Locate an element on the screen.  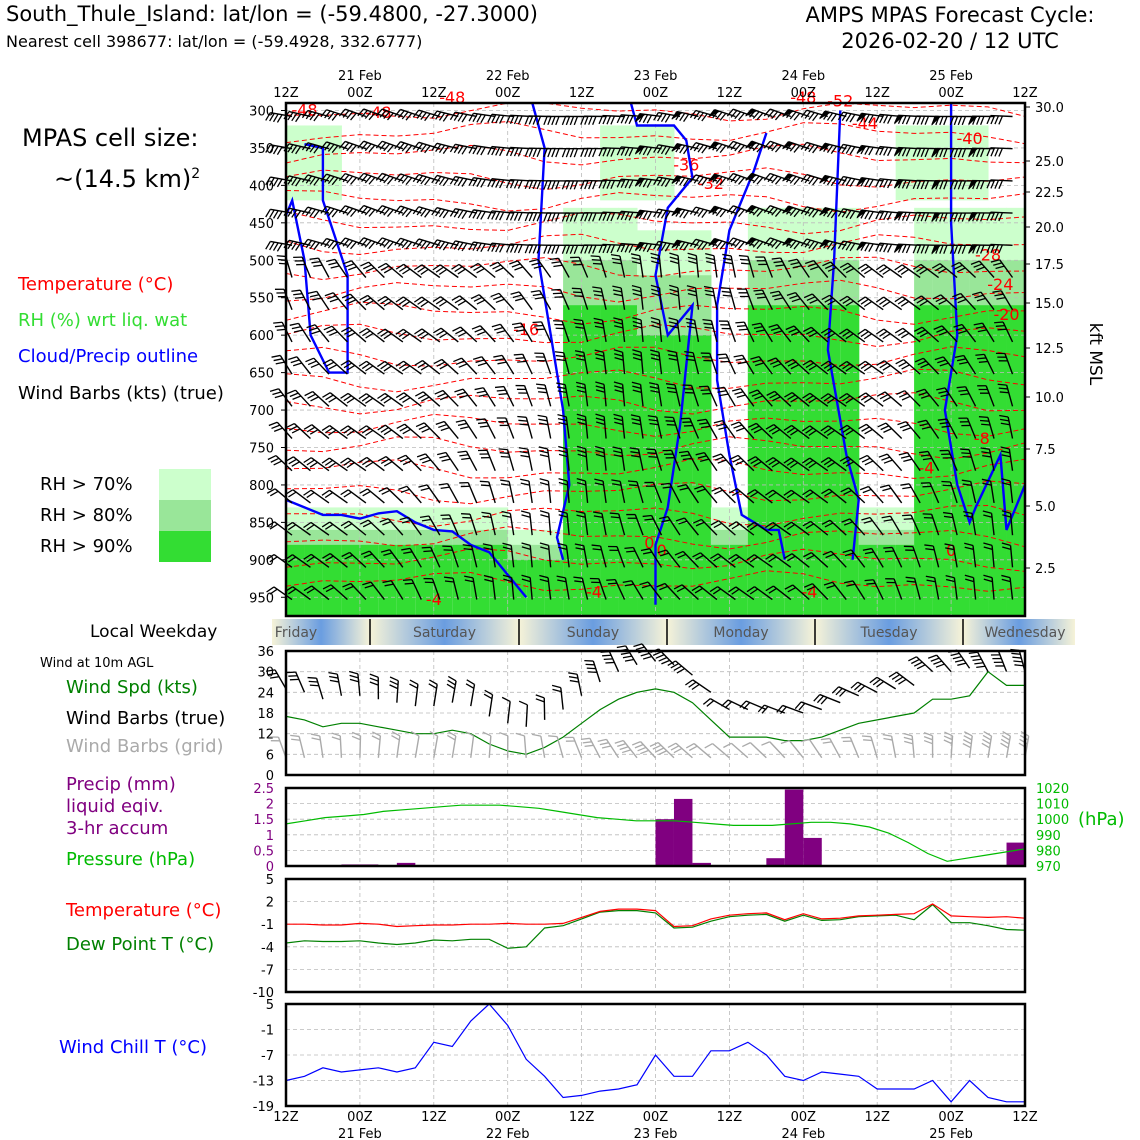
top-time-tick: 12Z is located at coordinates (286, 93).